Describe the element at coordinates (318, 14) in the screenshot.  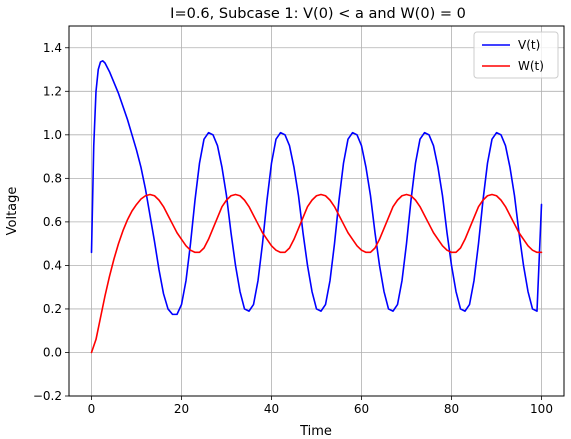
I see `chart-title: I=0.6, Subcase 1: V(0) < a and W(0) = 0` at that location.